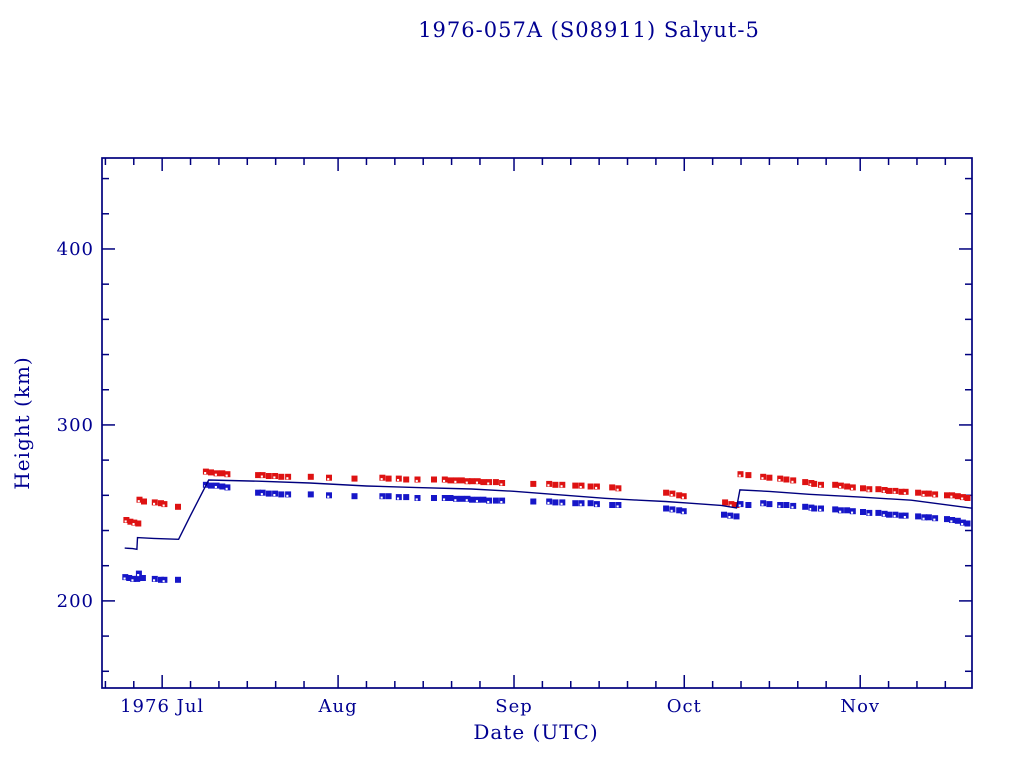 The height and width of the screenshot is (768, 1024). Describe the element at coordinates (75, 425) in the screenshot. I see `y-tick-label: 300` at that location.